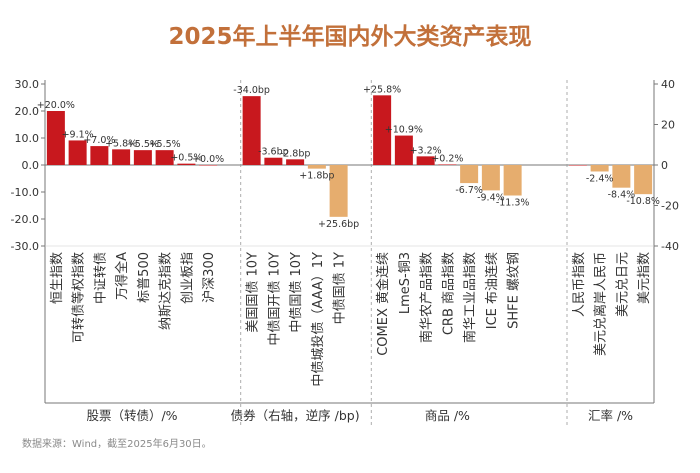 The height and width of the screenshot is (473, 700). What do you see at coordinates (295, 415) in the screenshot?
I see `group-label: 债券（右轴，逆序 /bp)` at bounding box center [295, 415].